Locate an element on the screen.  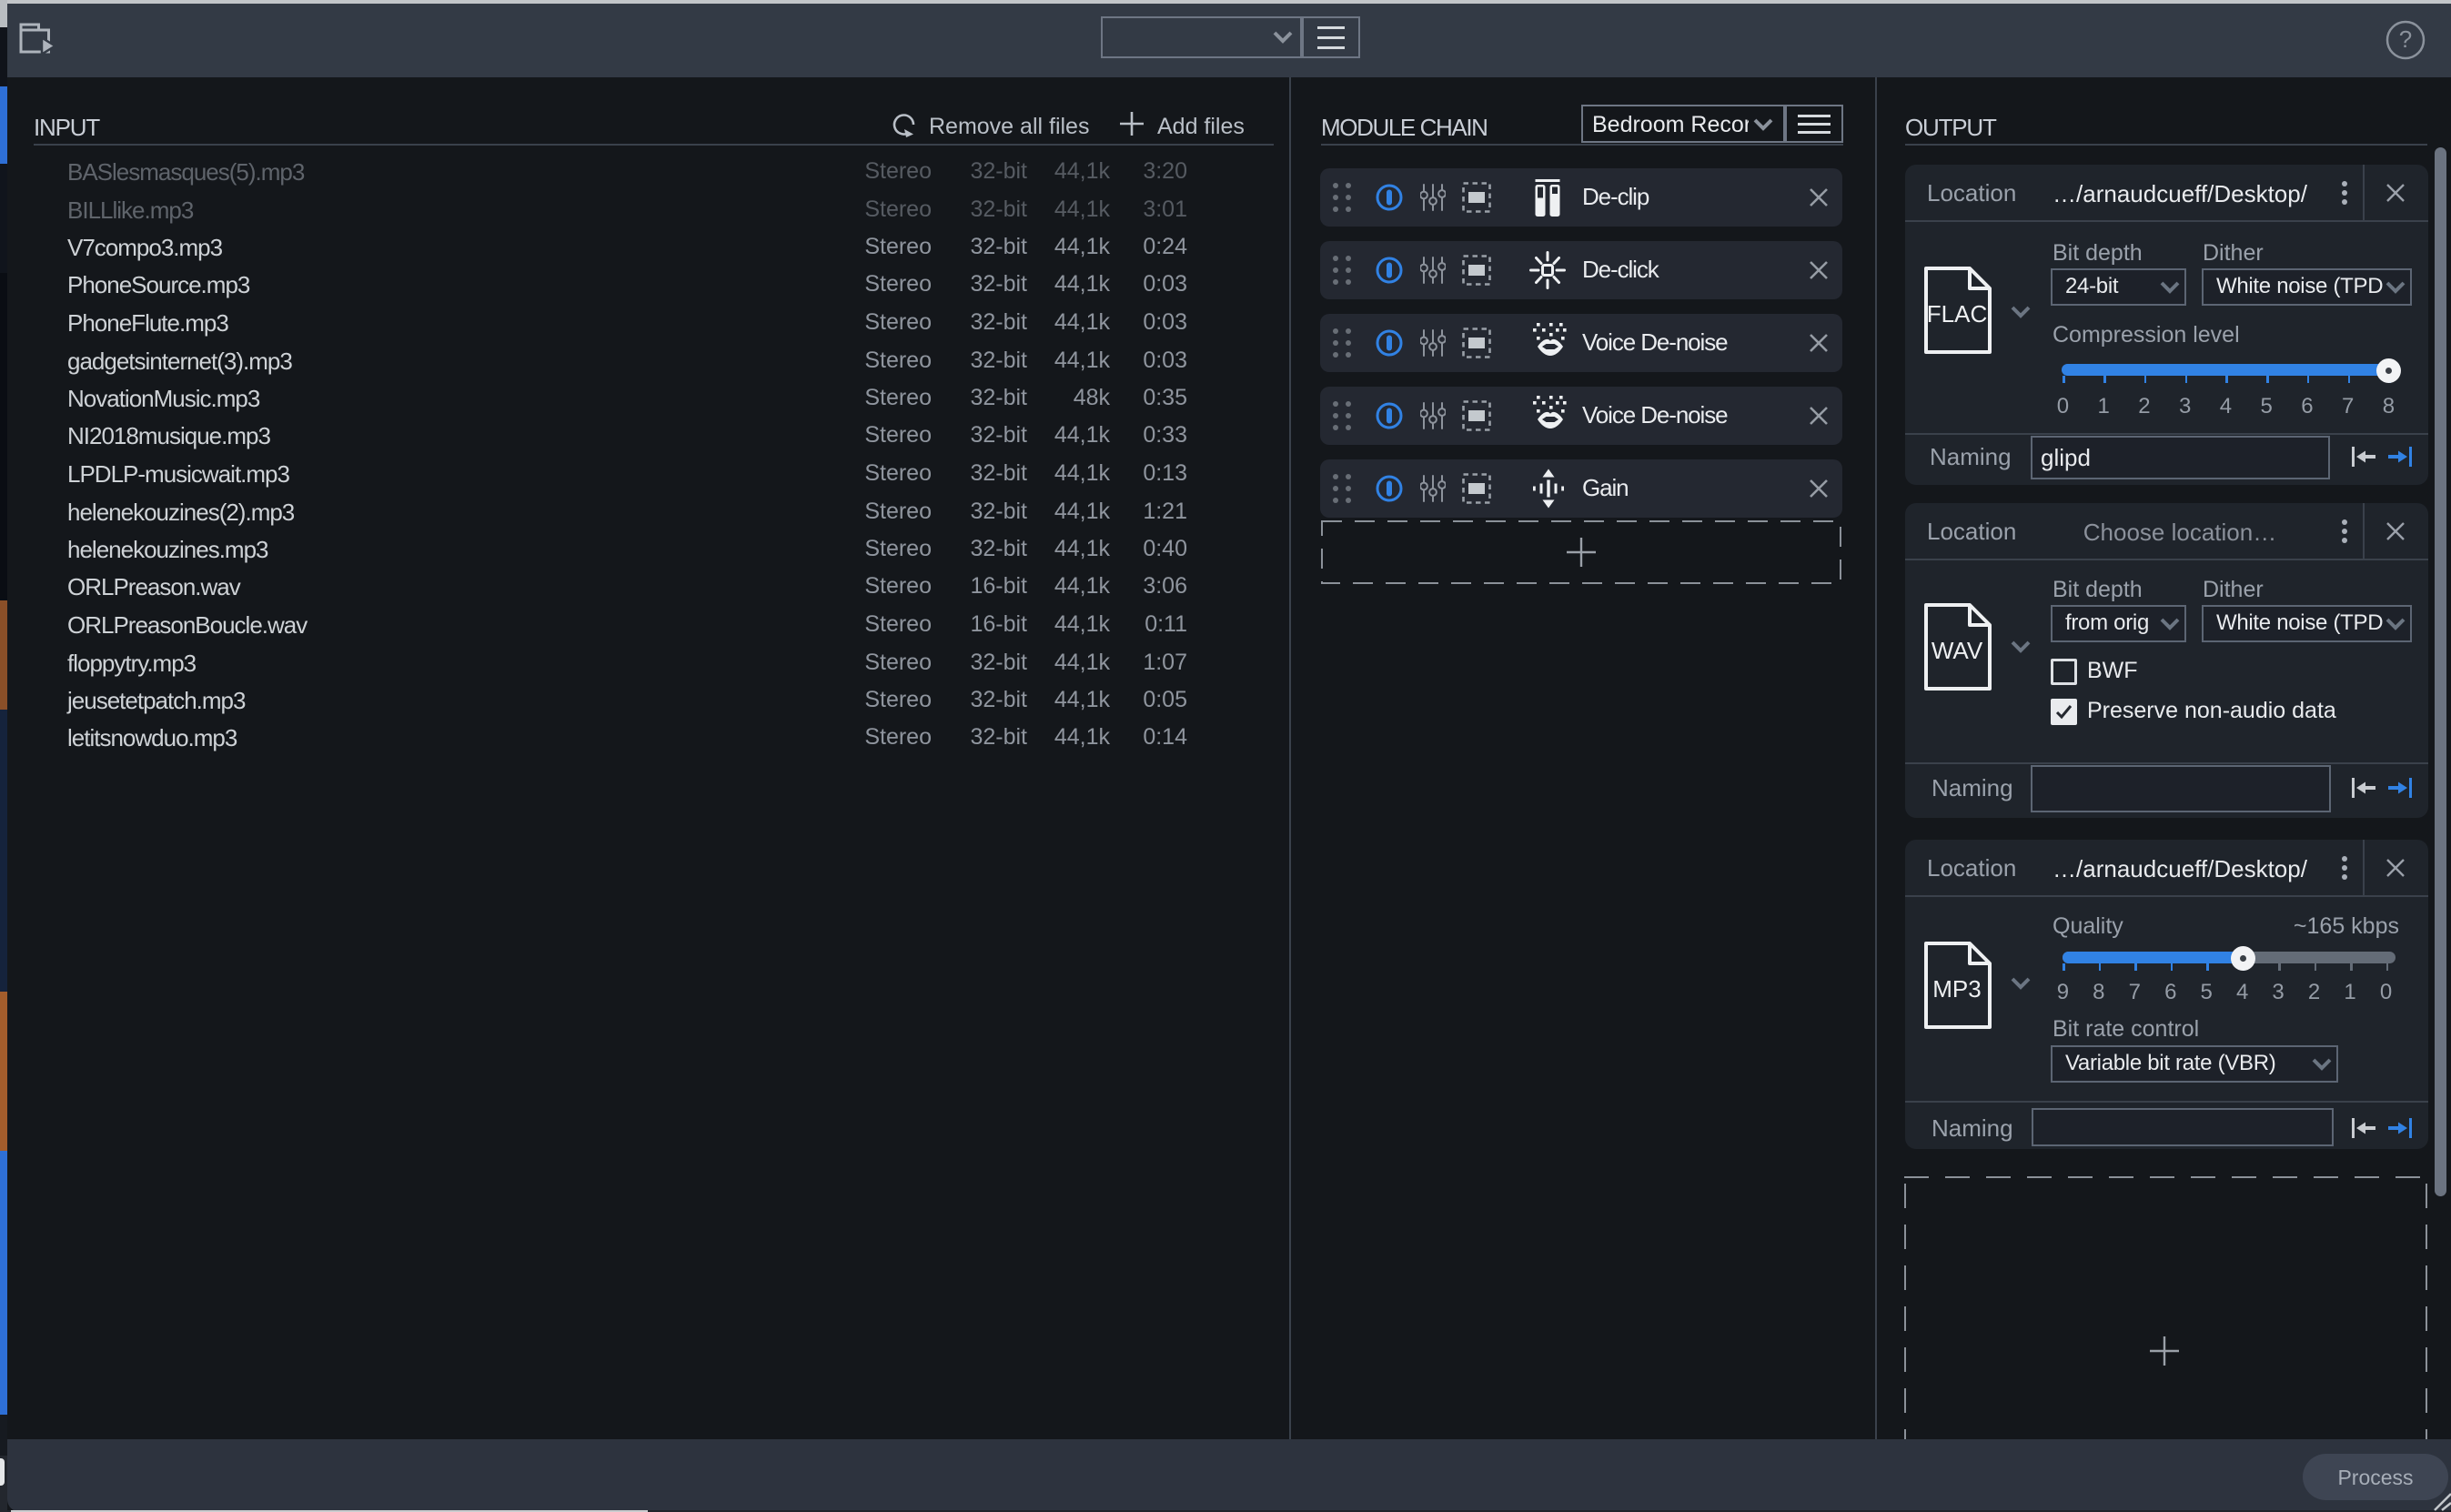
svg-text: WAV is located at coordinates (1958, 651).